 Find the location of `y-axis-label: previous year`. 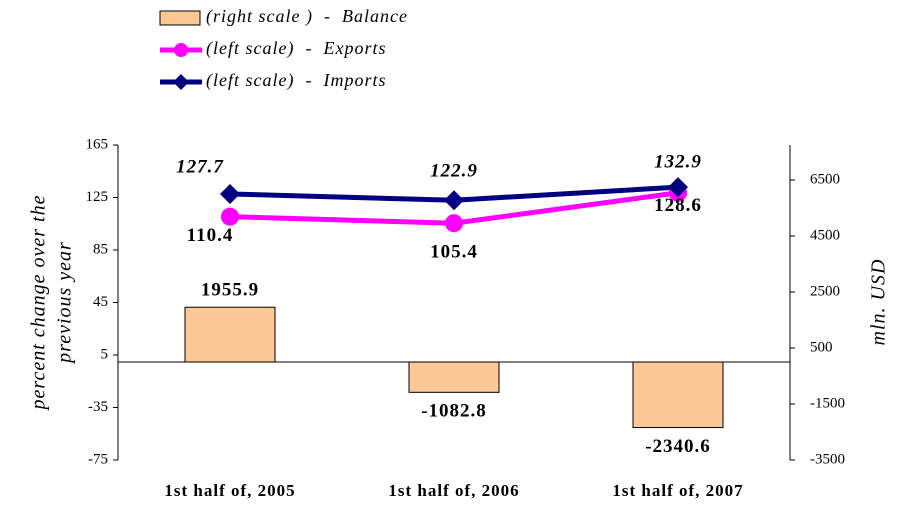

y-axis-label: previous year is located at coordinates (65, 303).